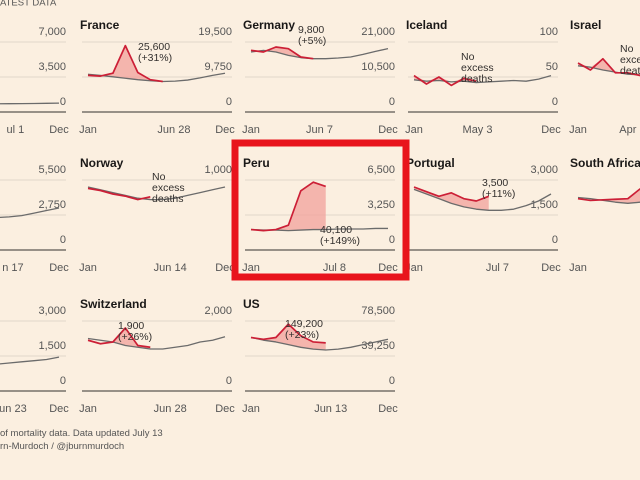 This screenshot has width=640, height=480. Describe the element at coordinates (605, 163) in the screenshot. I see `panel-title: South Africa` at that location.